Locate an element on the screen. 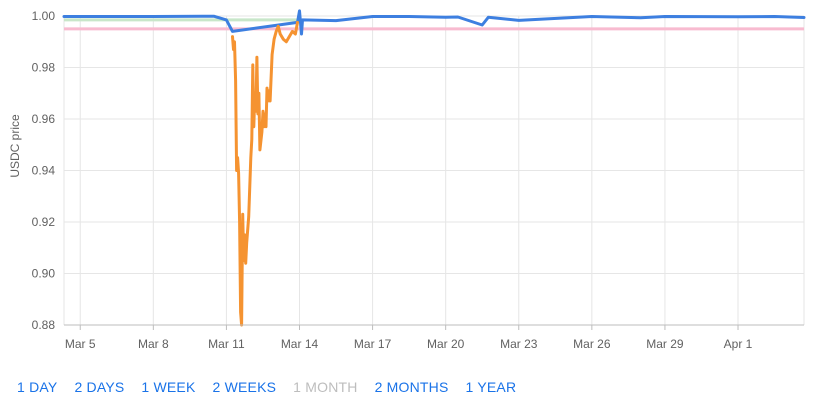 The image size is (815, 401). x-tick-label: Mar 8 is located at coordinates (153, 344).